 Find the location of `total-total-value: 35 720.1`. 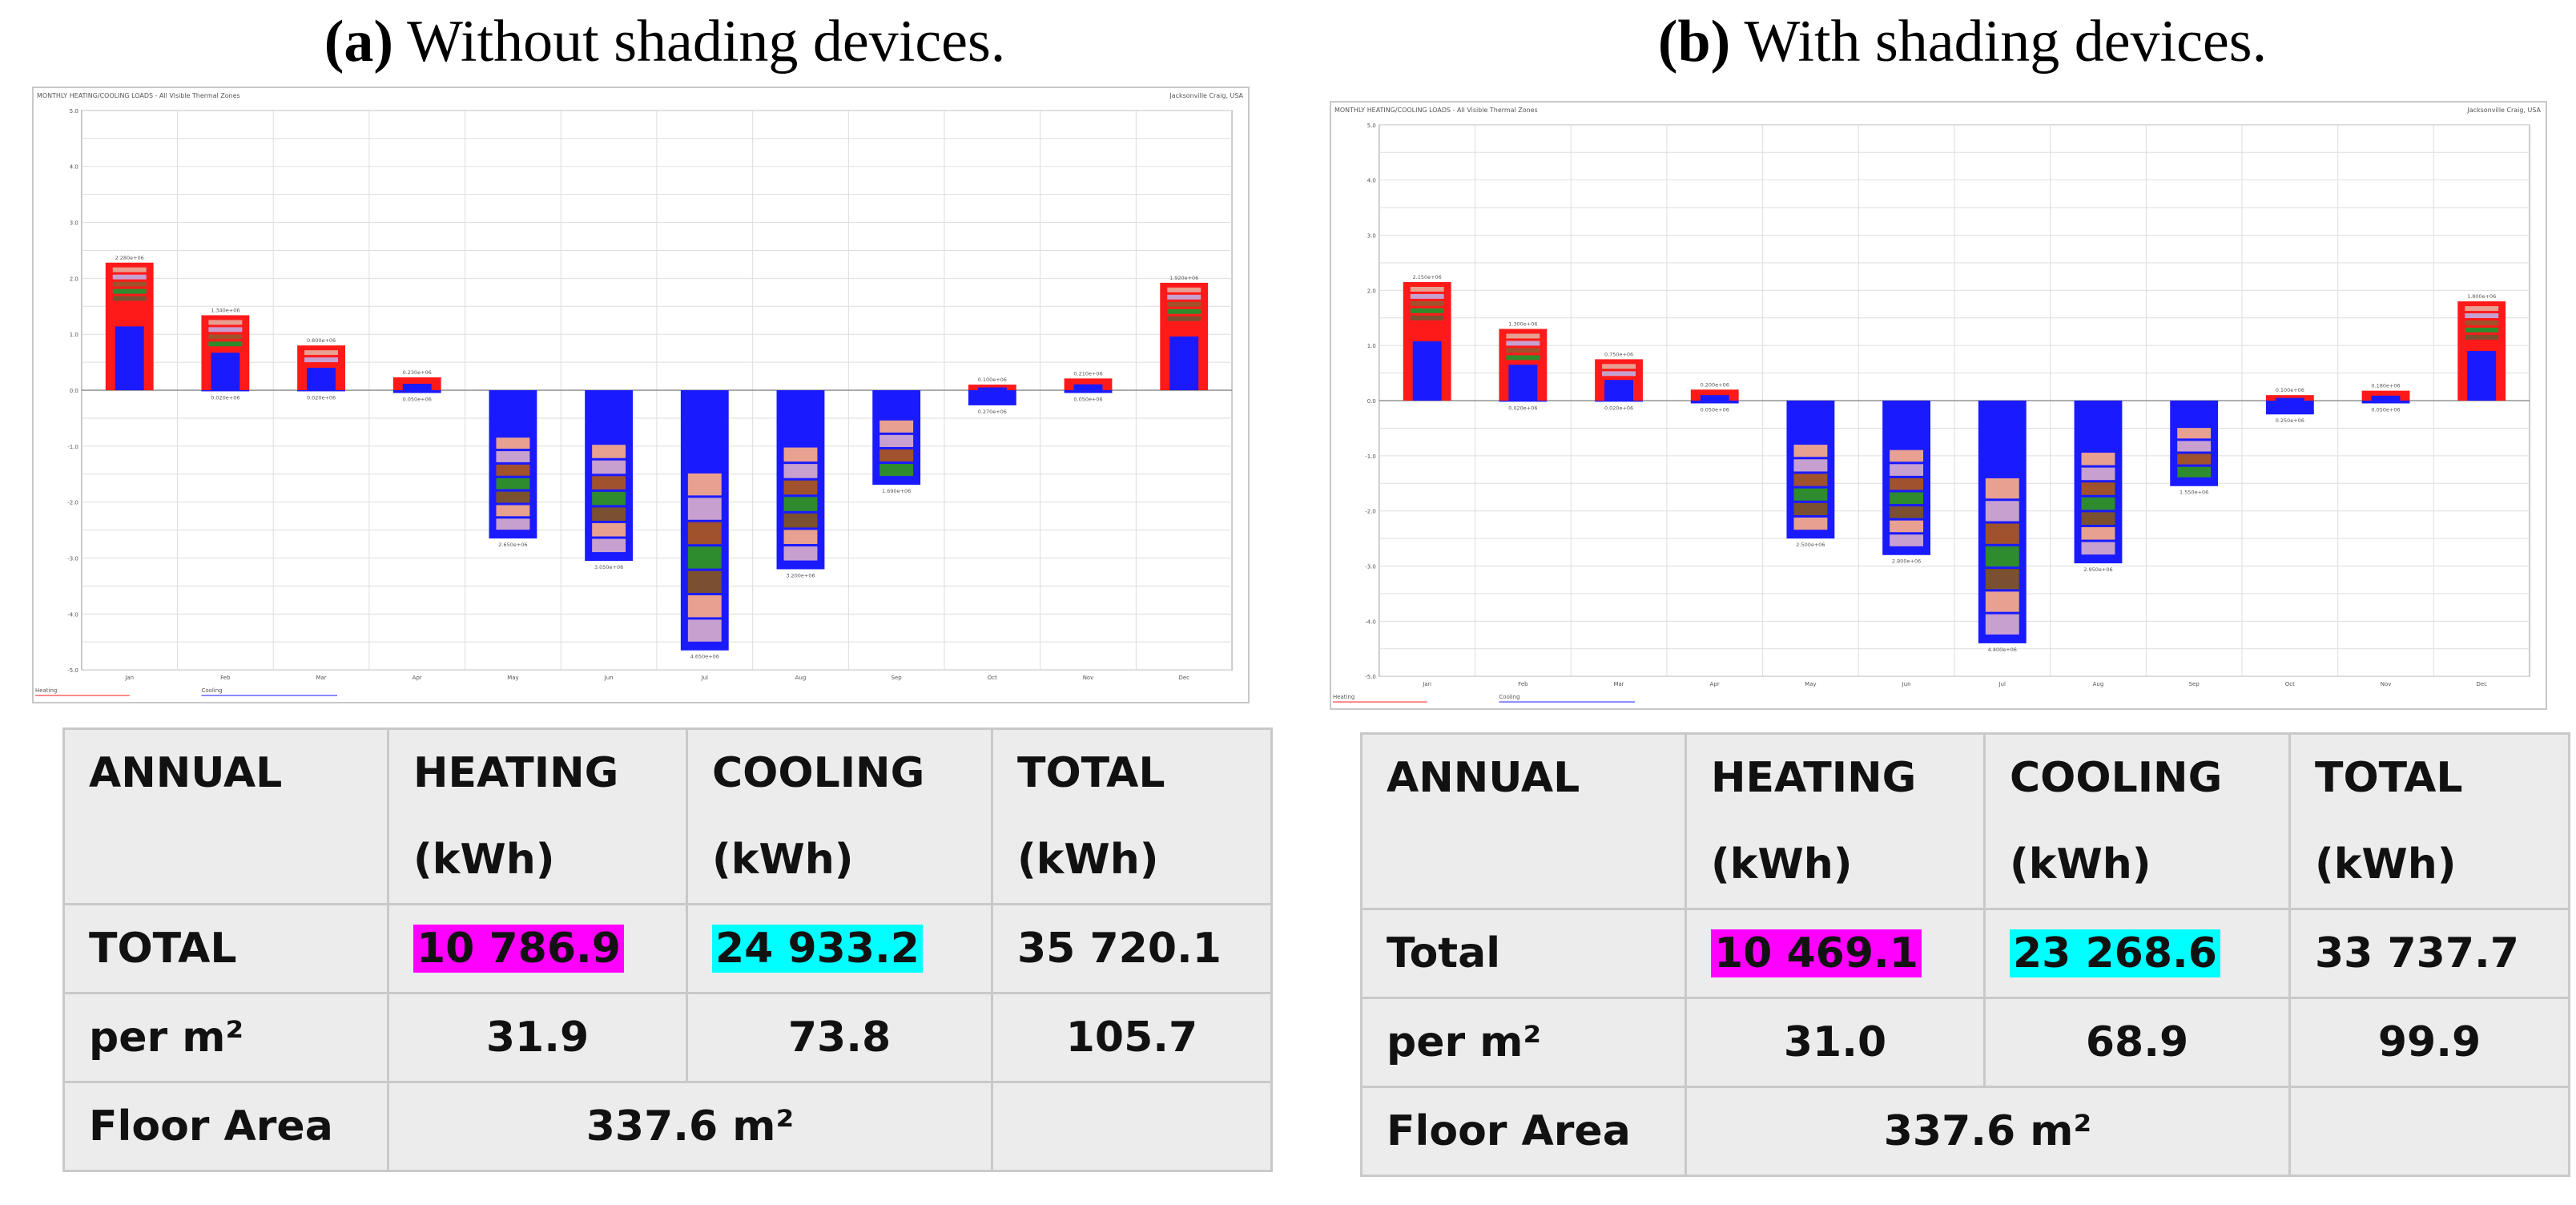

total-total-value: 35 720.1 is located at coordinates (1132, 949).